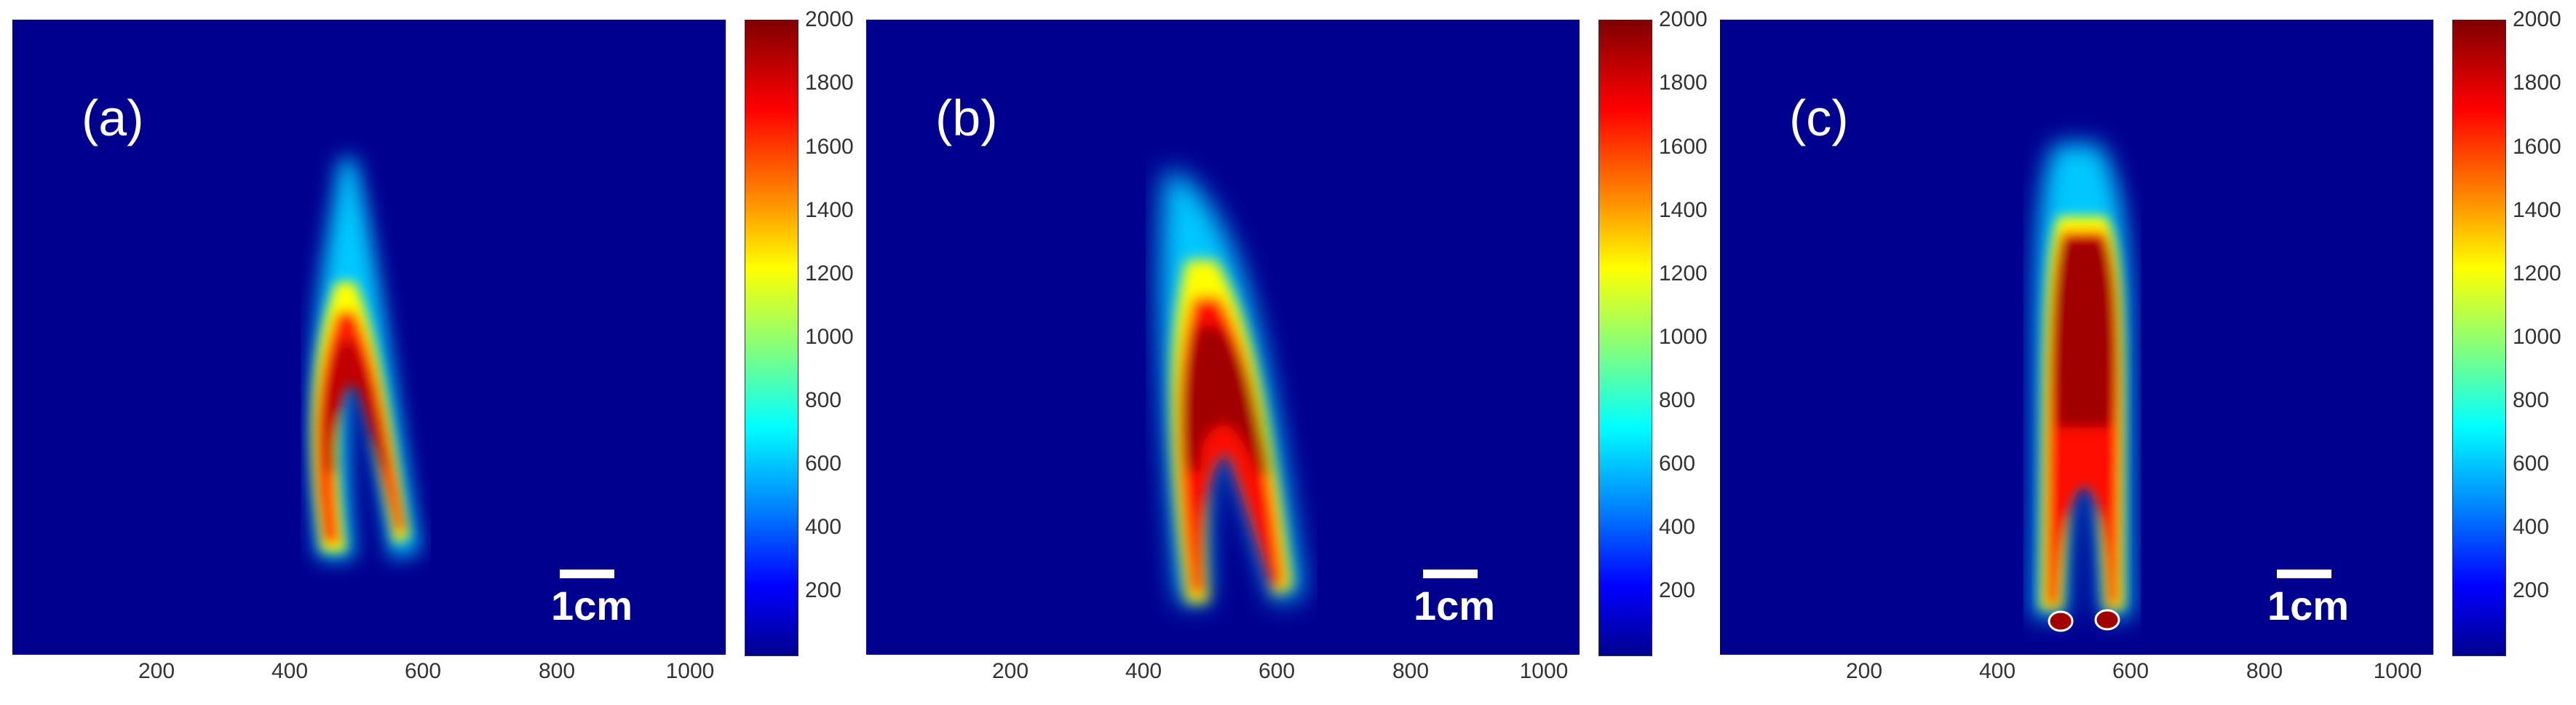  Describe the element at coordinates (113, 118) in the screenshot. I see `panel-label: (a)` at that location.